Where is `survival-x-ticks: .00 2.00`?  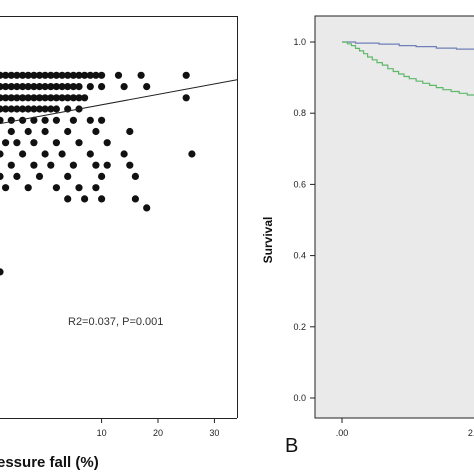 survival-x-ticks: .00 2.00 is located at coordinates (405, 428).